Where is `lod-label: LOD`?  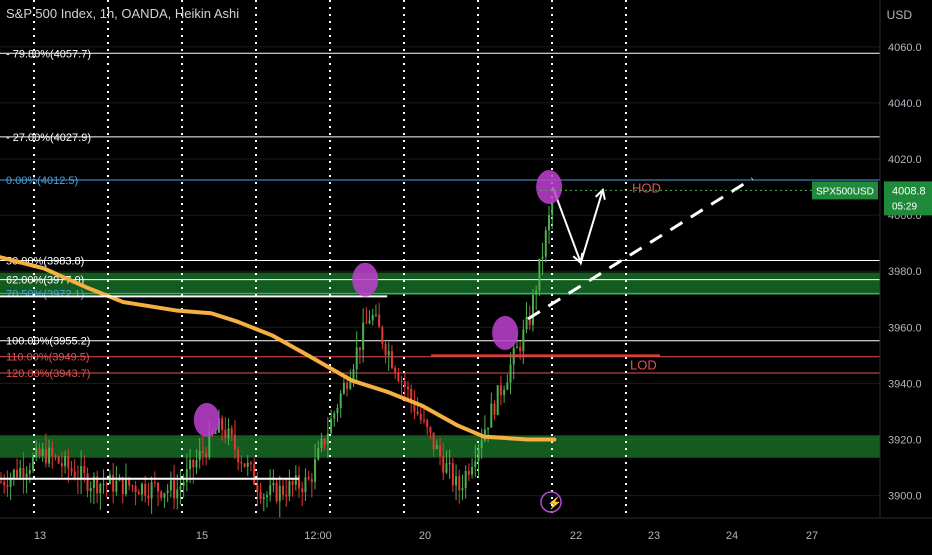
lod-label: LOD is located at coordinates (643, 364).